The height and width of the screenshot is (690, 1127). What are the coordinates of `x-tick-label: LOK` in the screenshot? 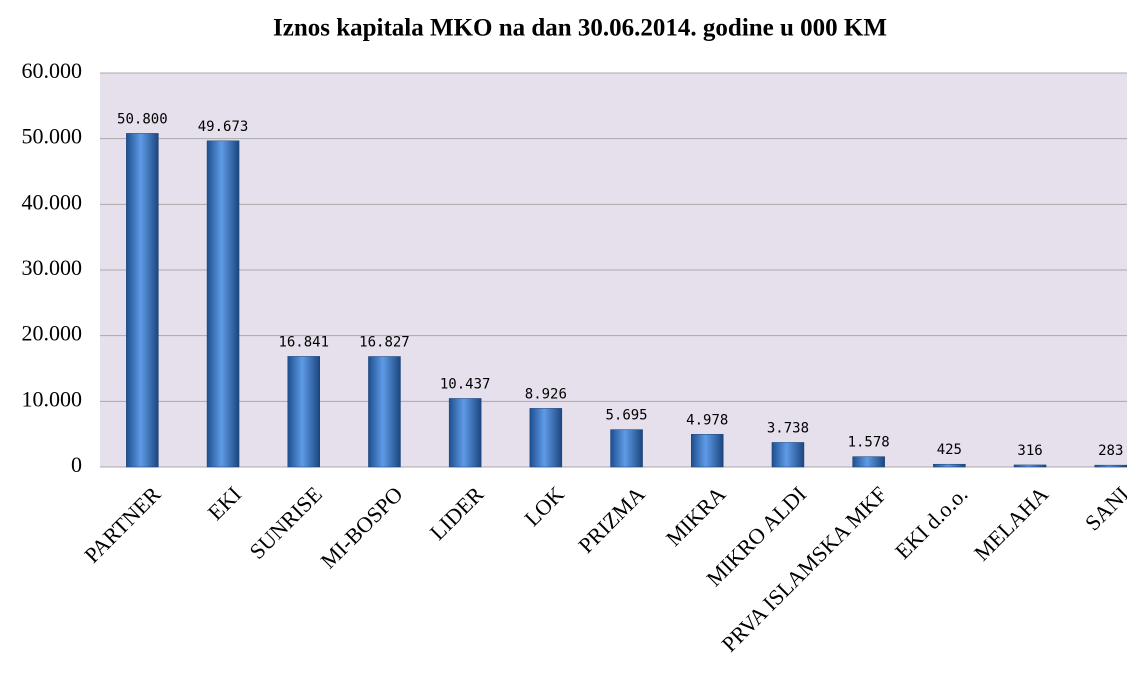 It's located at (544, 506).